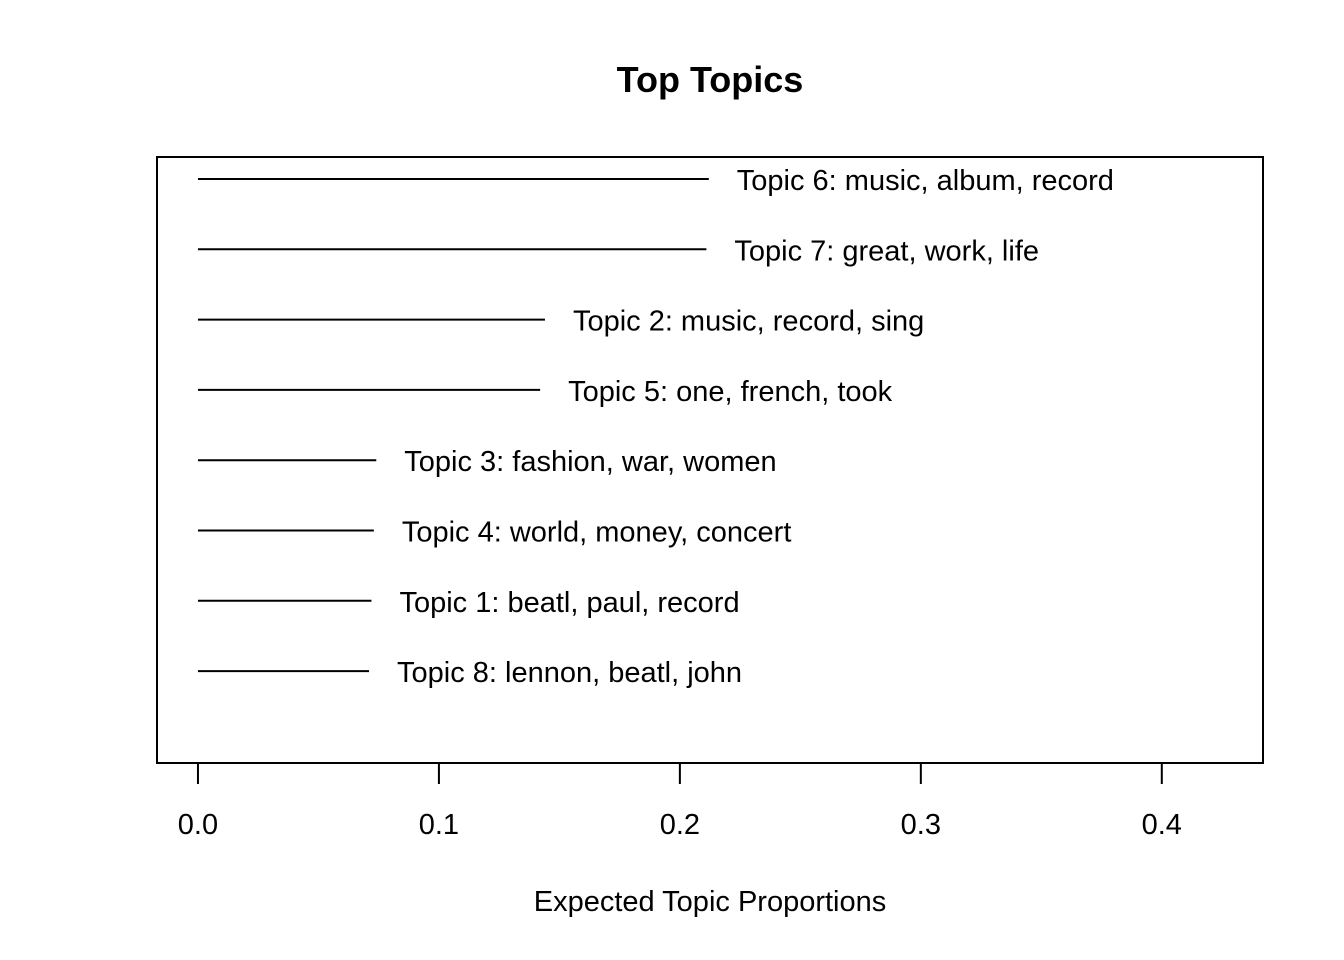  Describe the element at coordinates (1162, 825) in the screenshot. I see `x-tick-label: 0.4` at that location.